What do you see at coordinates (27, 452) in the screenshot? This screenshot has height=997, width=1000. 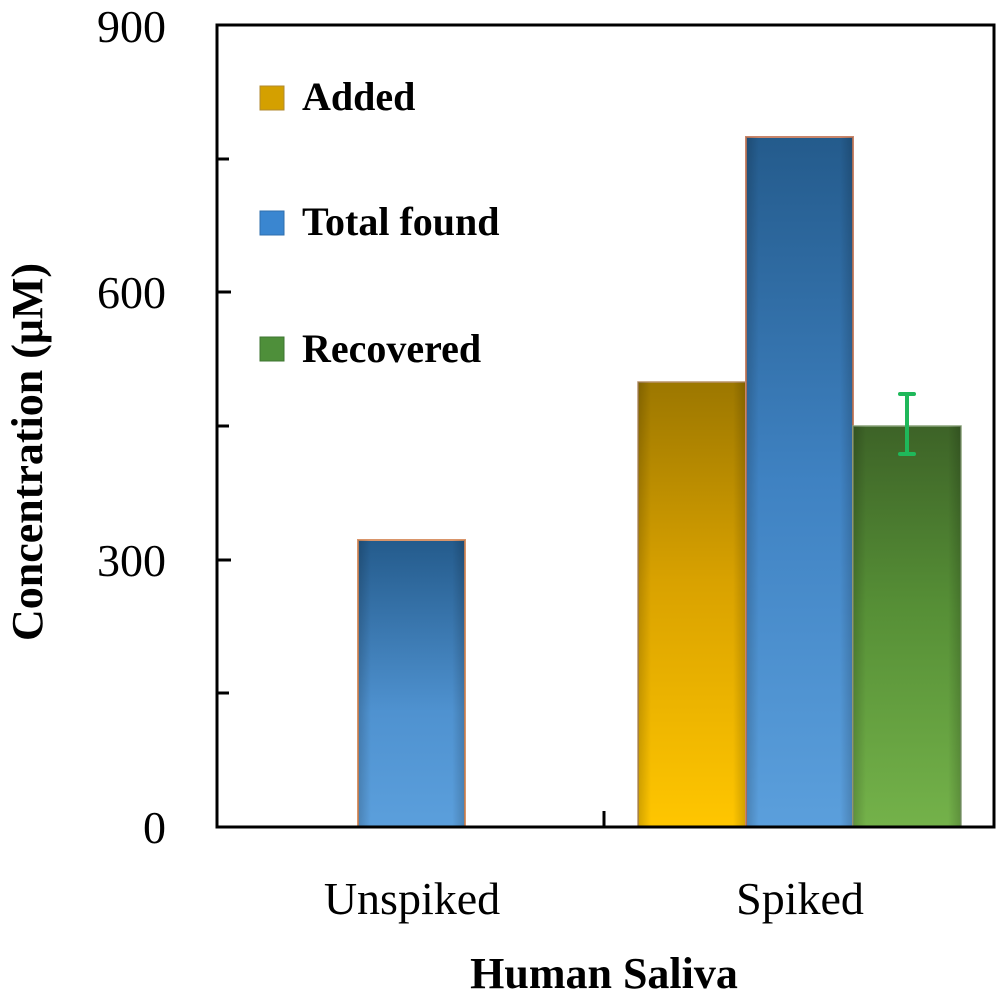 I see `y-axis-title: Concentration (μM)` at bounding box center [27, 452].